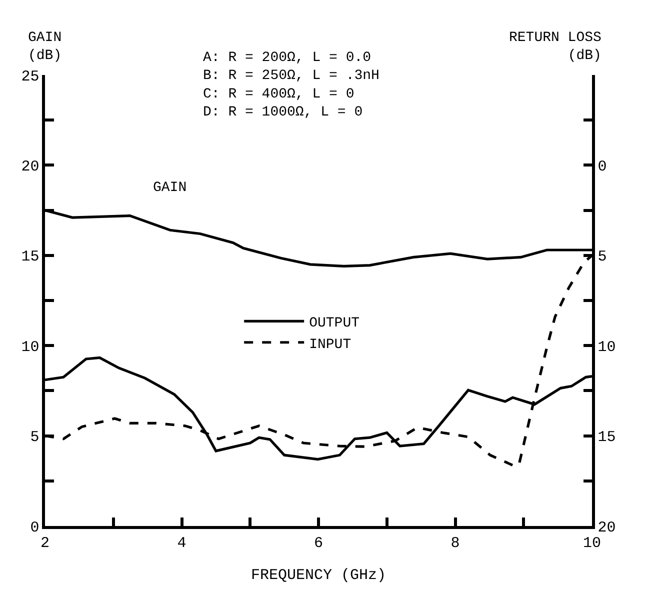  I want to click on y-tick-label: 10, so click(30, 347).